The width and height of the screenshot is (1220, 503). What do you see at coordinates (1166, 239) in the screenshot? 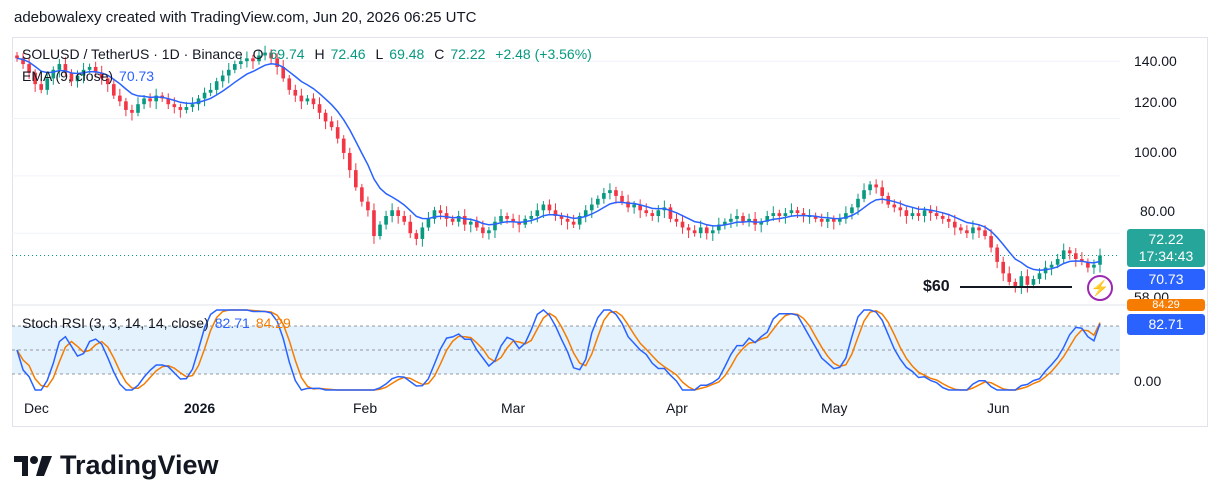
I see `last-price-value: 72.22` at bounding box center [1166, 239].